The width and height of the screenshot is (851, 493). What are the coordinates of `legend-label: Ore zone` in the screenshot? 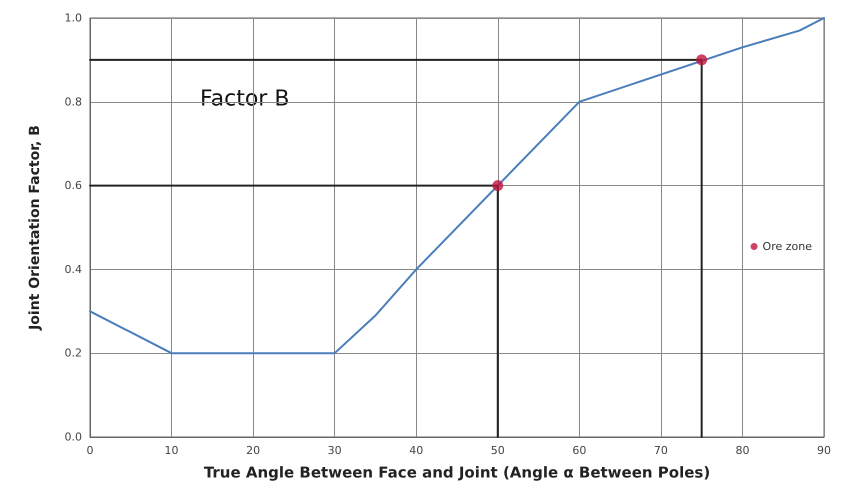 It's located at (787, 246).